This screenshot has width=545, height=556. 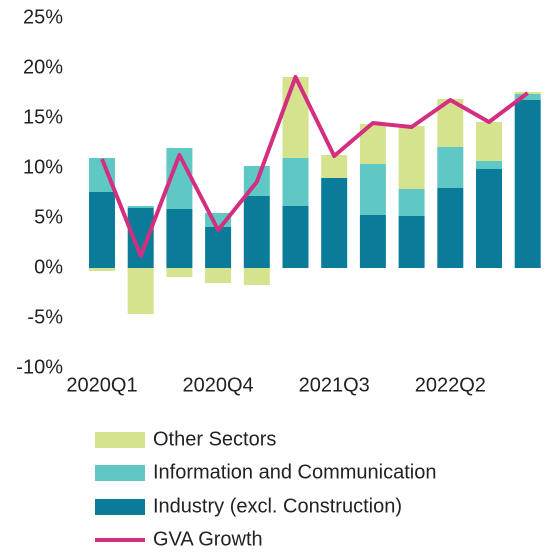 I want to click on x-tick-label: 2020Q4, so click(x=218, y=385).